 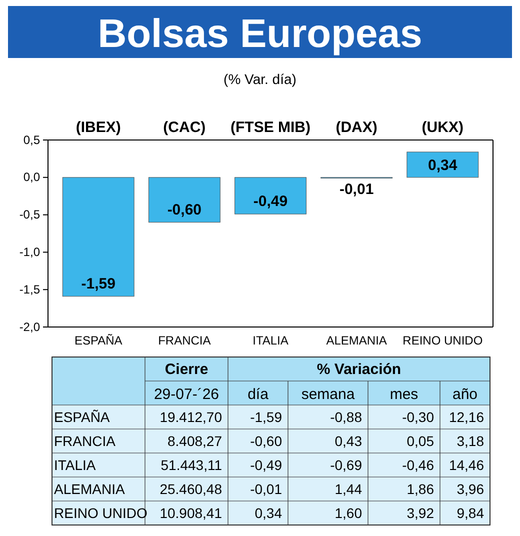 I want to click on category-label: 29-07-´26, so click(x=187, y=394).